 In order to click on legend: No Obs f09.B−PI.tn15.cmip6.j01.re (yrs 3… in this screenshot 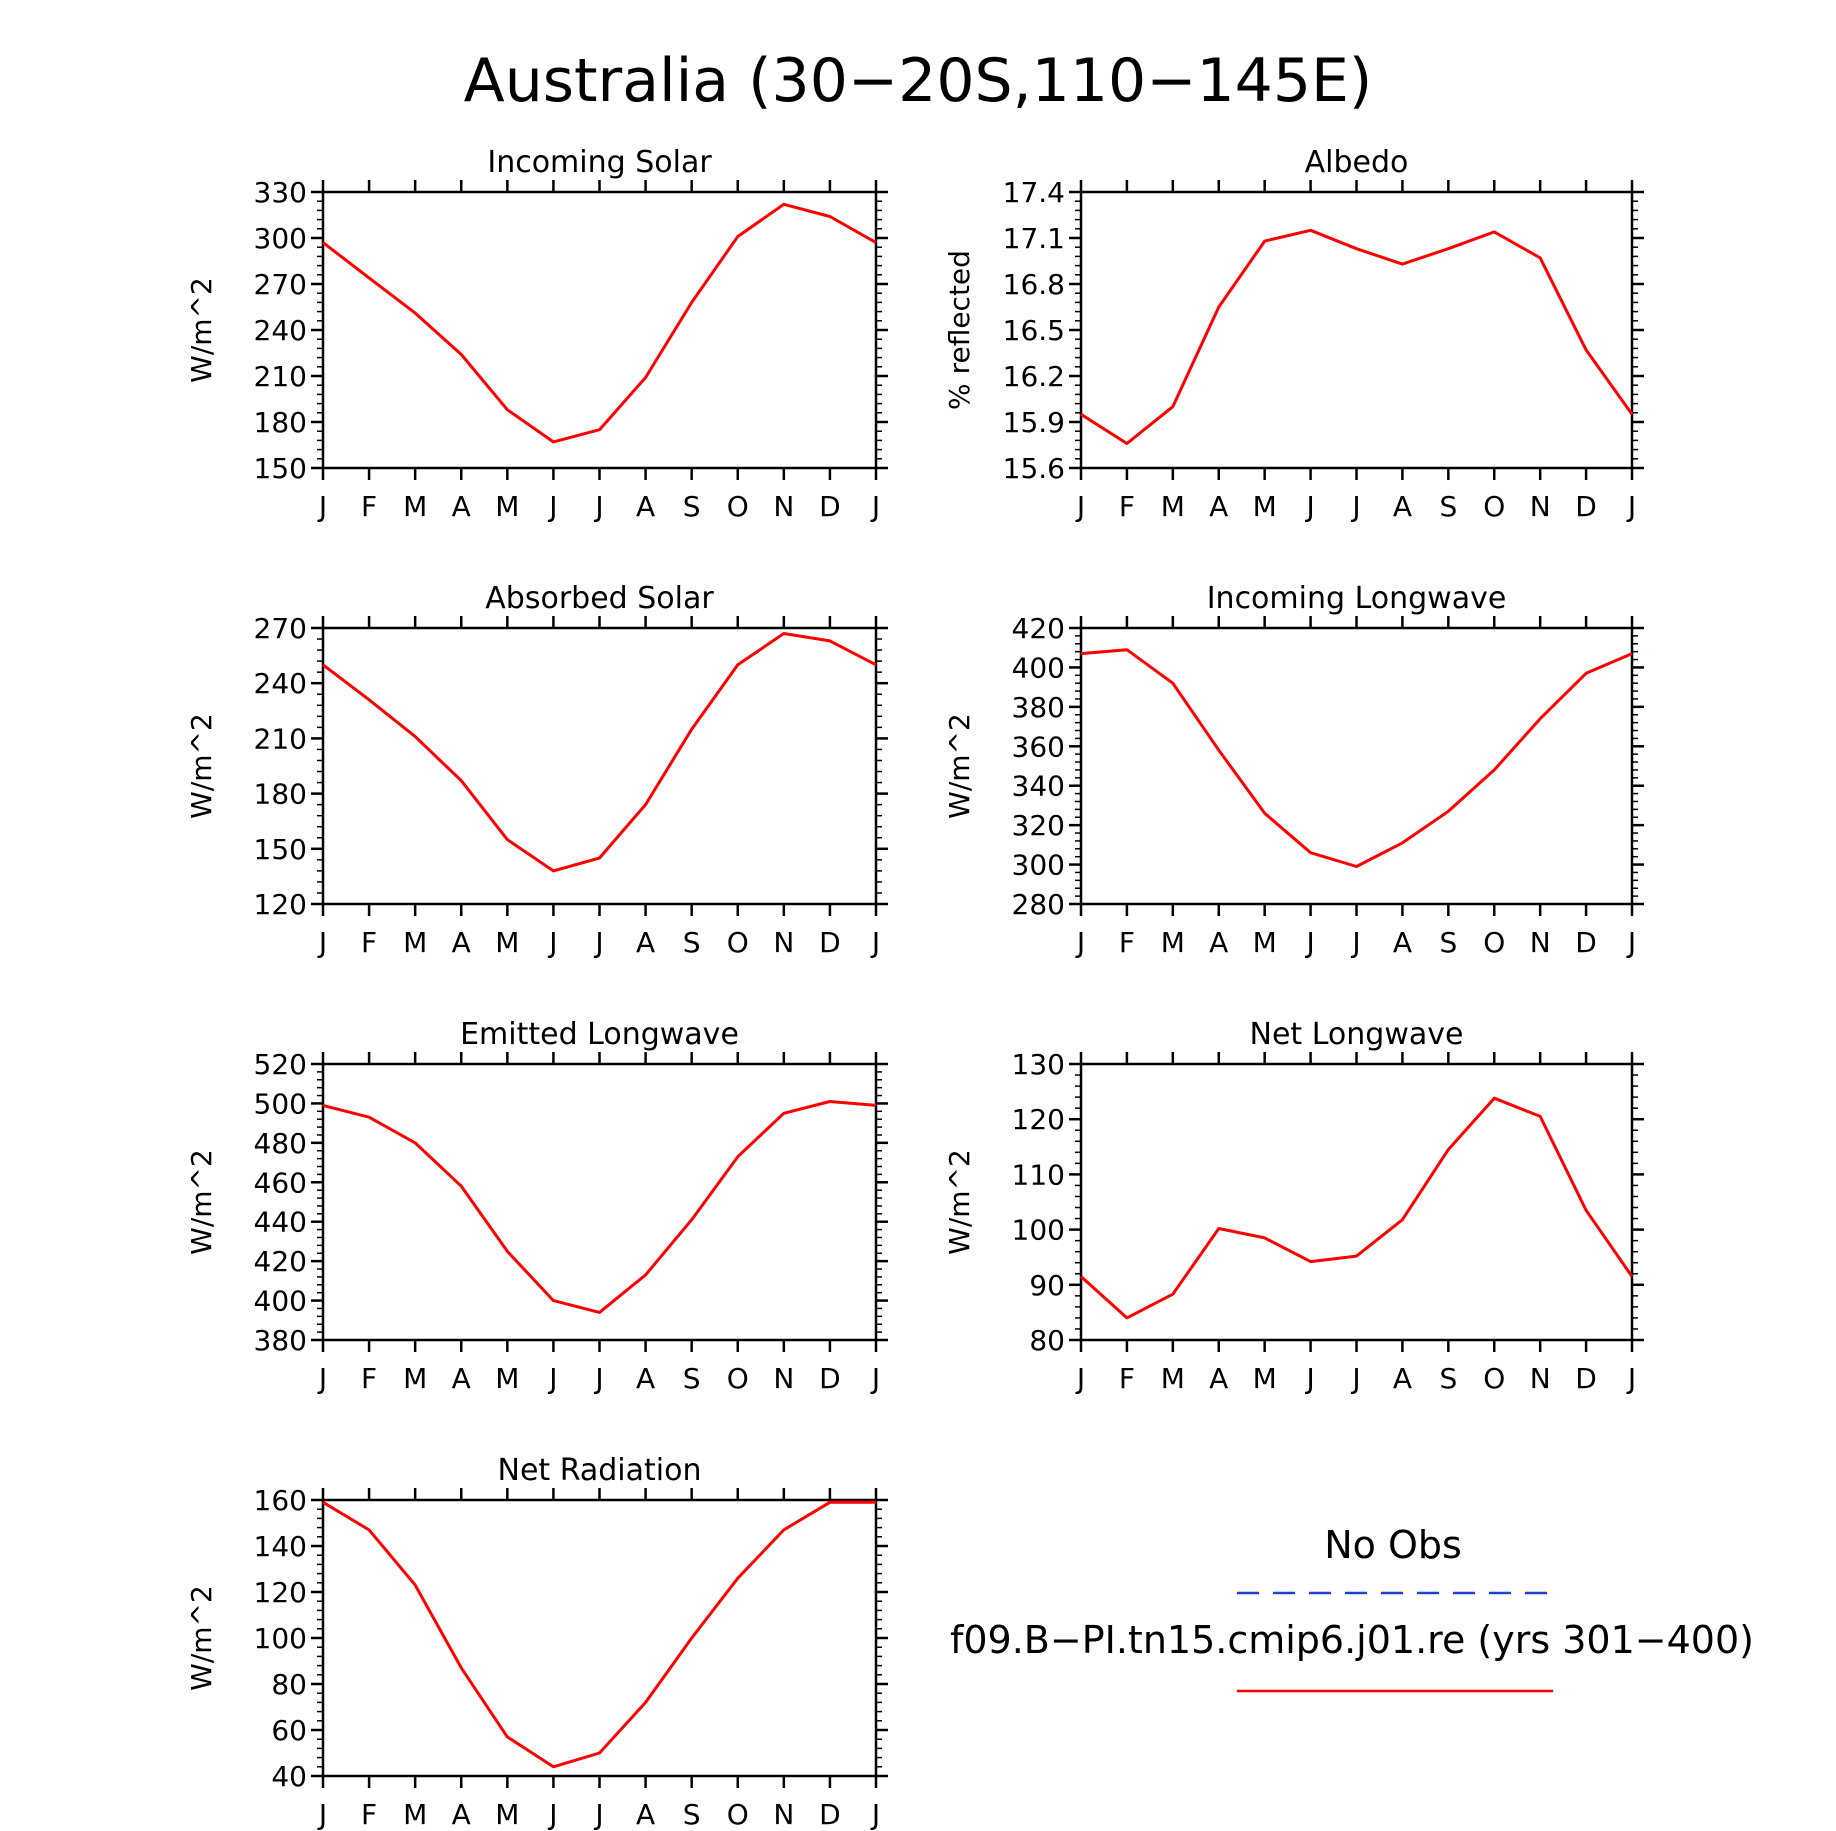, I will do `click(1352, 1608)`.